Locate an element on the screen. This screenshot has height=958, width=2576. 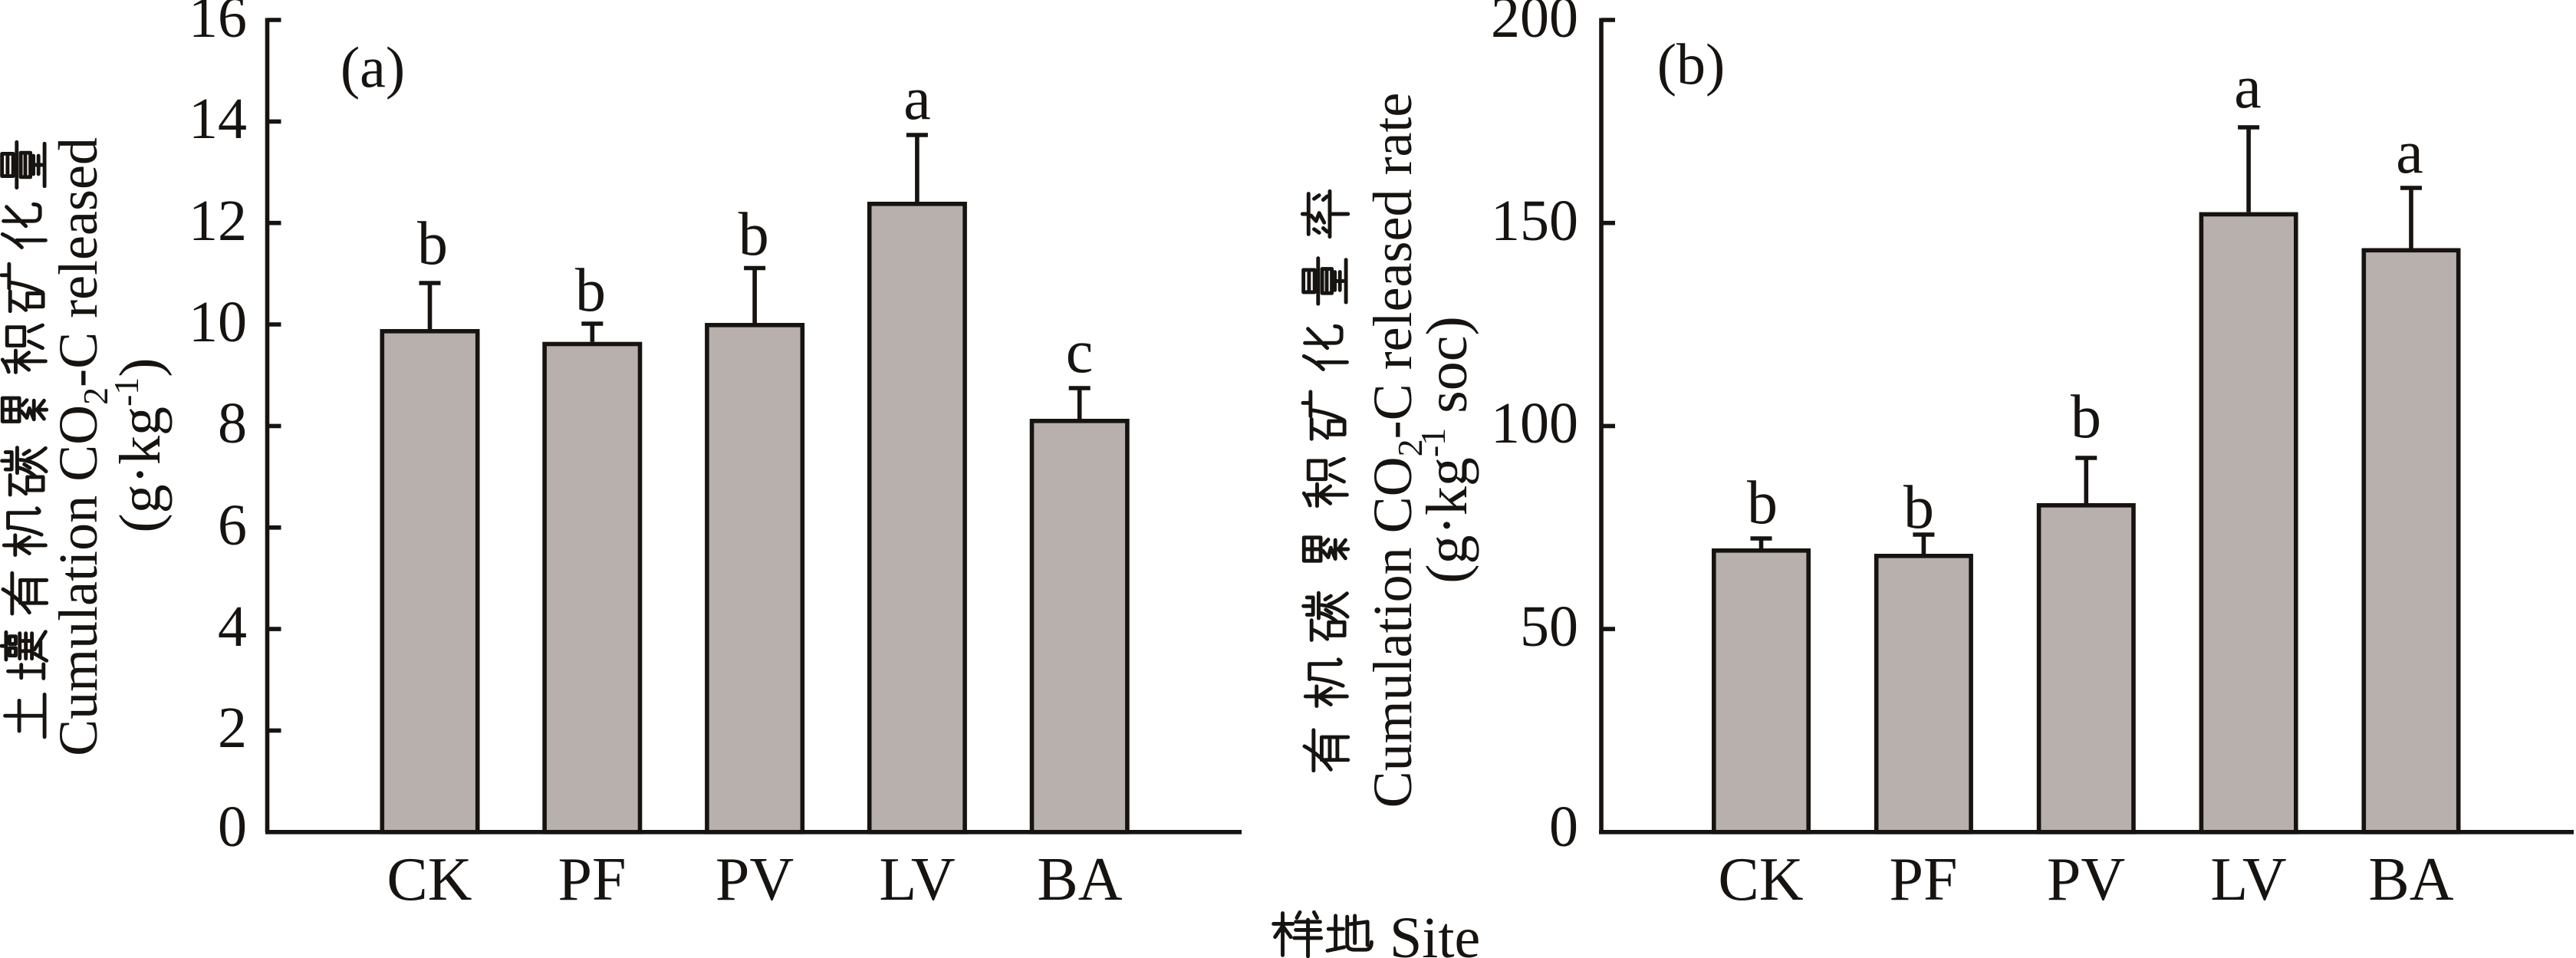
svg-text: 10 is located at coordinates (218, 322).